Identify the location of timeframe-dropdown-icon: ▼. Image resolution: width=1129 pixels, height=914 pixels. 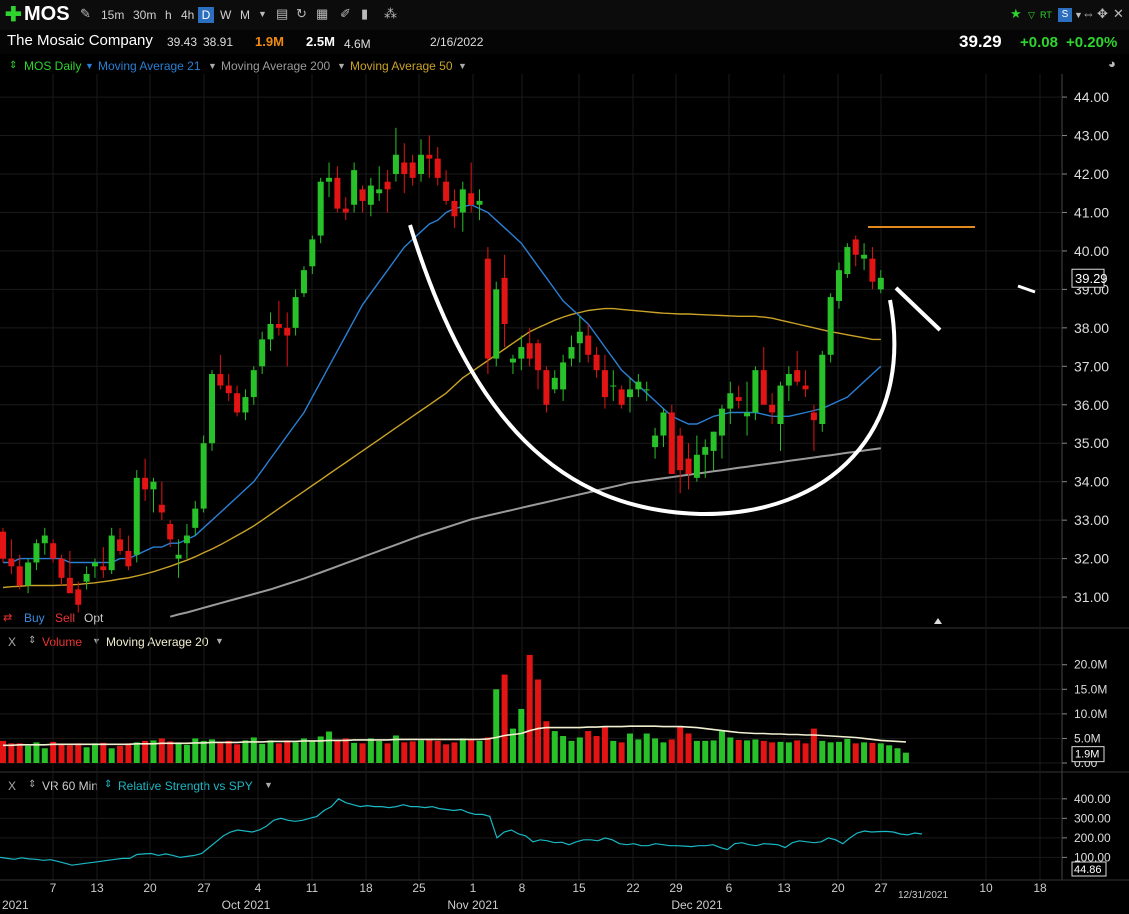
(262, 14).